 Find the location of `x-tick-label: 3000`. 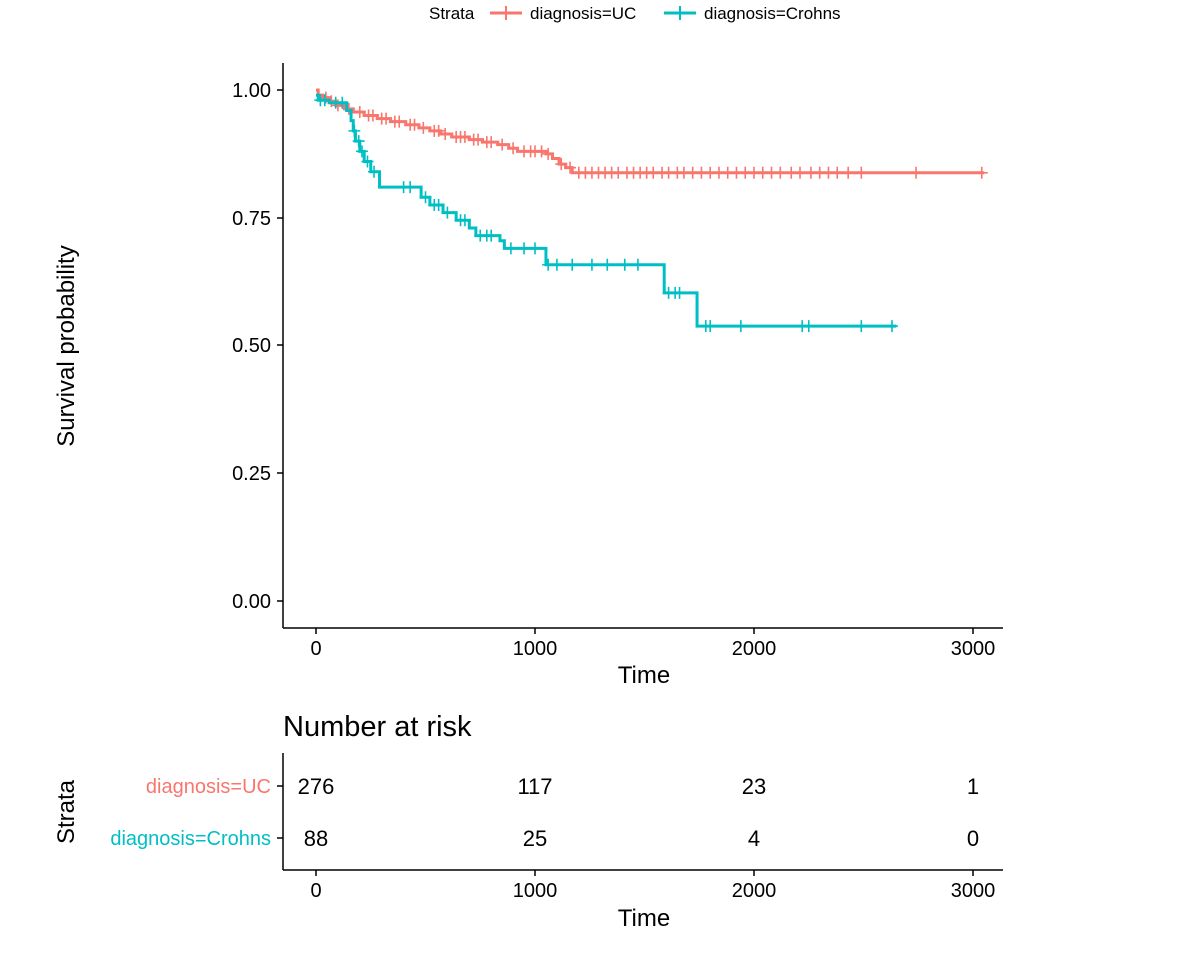

x-tick-label: 3000 is located at coordinates (973, 649).